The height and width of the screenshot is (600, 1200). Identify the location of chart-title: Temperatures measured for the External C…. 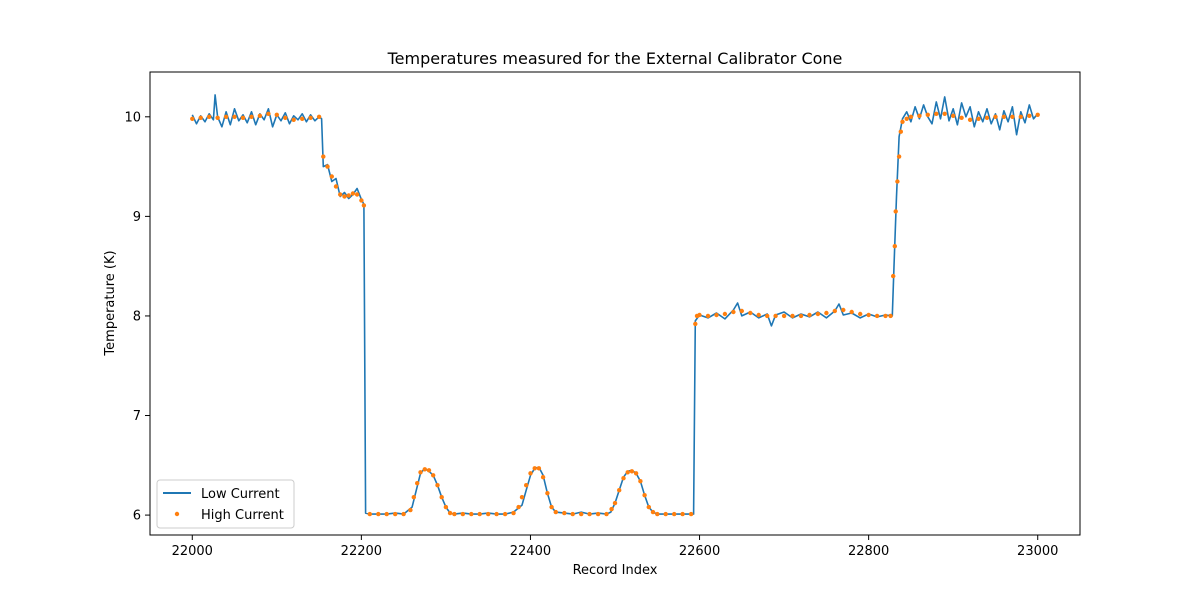
(615, 58).